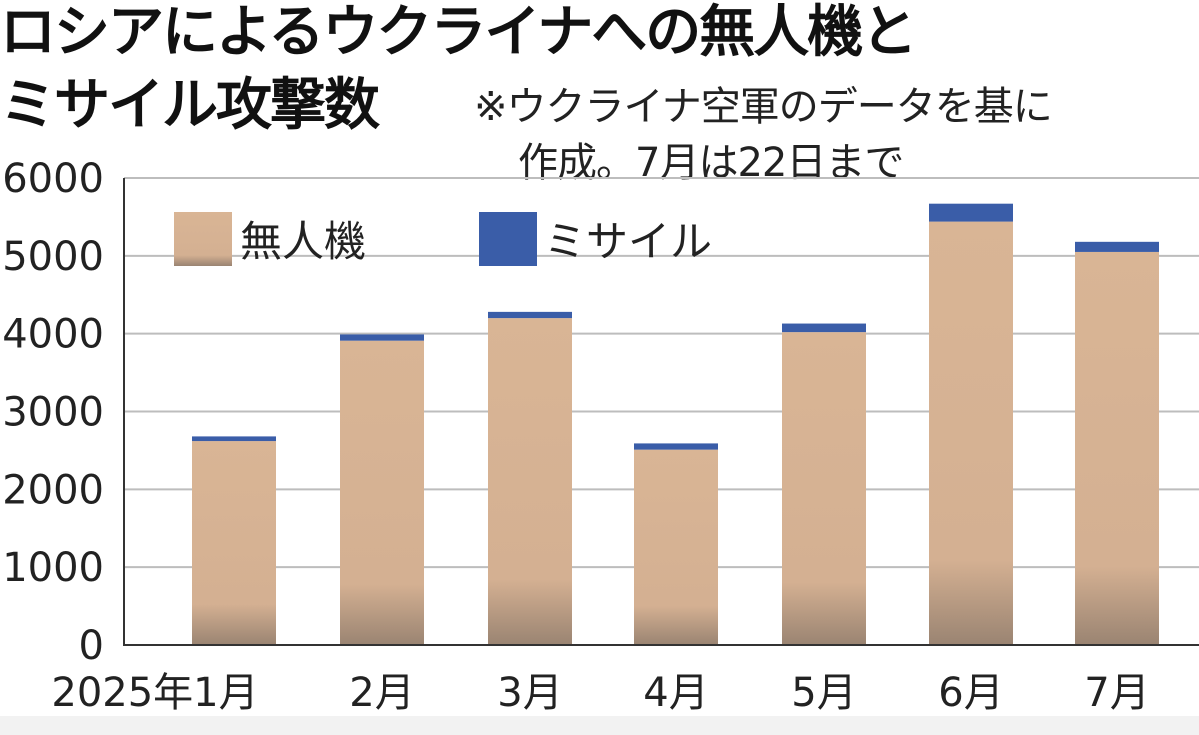  What do you see at coordinates (599, 725) in the screenshot?
I see `footer-bar` at bounding box center [599, 725].